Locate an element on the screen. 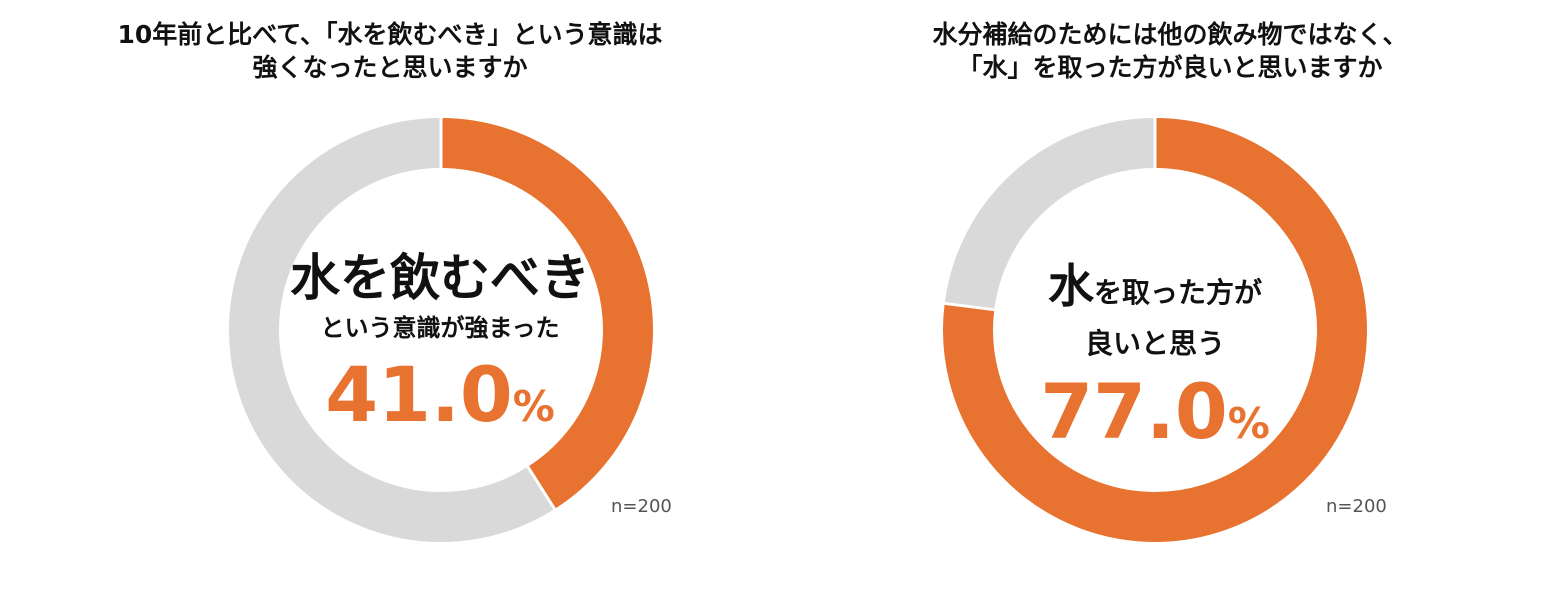 This screenshot has height=608, width=1560. slice-highlight is located at coordinates (546, 313).